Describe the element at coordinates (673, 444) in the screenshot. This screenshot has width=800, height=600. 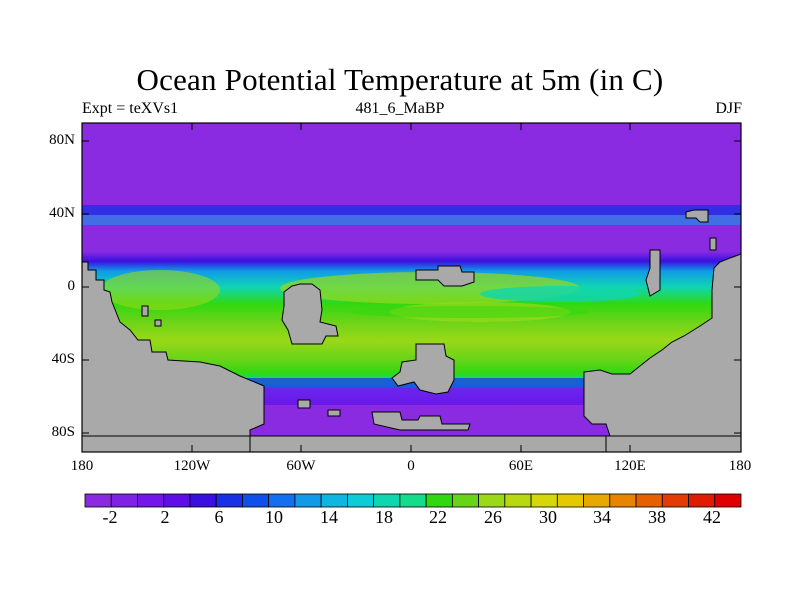
I see `land-south-strip-east` at that location.